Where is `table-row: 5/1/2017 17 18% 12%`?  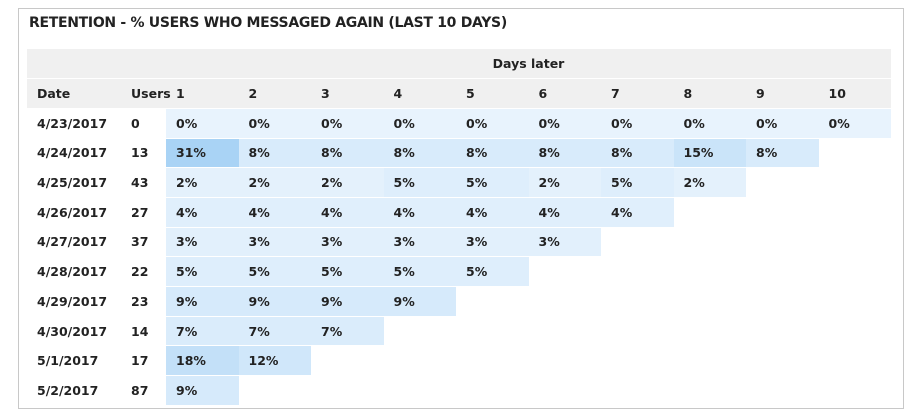
table-row: 5/1/2017 17 18% 12% is located at coordinates (459, 361).